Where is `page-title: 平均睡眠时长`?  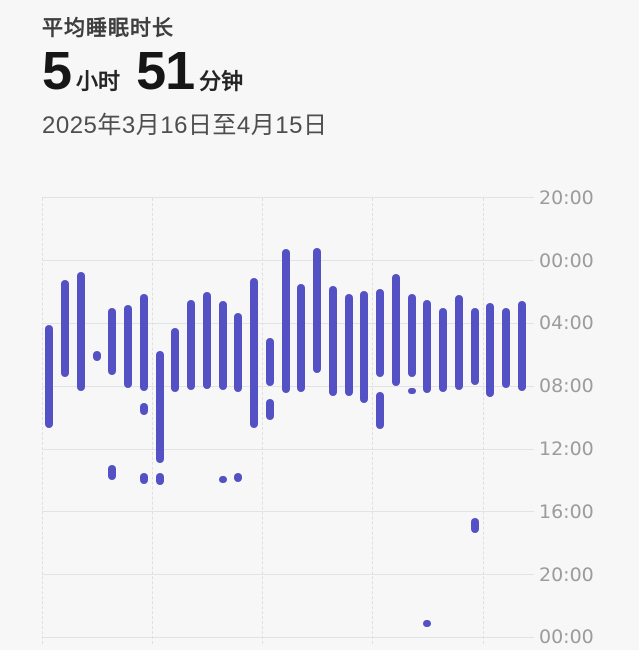 page-title: 平均睡眠时长 is located at coordinates (108, 28).